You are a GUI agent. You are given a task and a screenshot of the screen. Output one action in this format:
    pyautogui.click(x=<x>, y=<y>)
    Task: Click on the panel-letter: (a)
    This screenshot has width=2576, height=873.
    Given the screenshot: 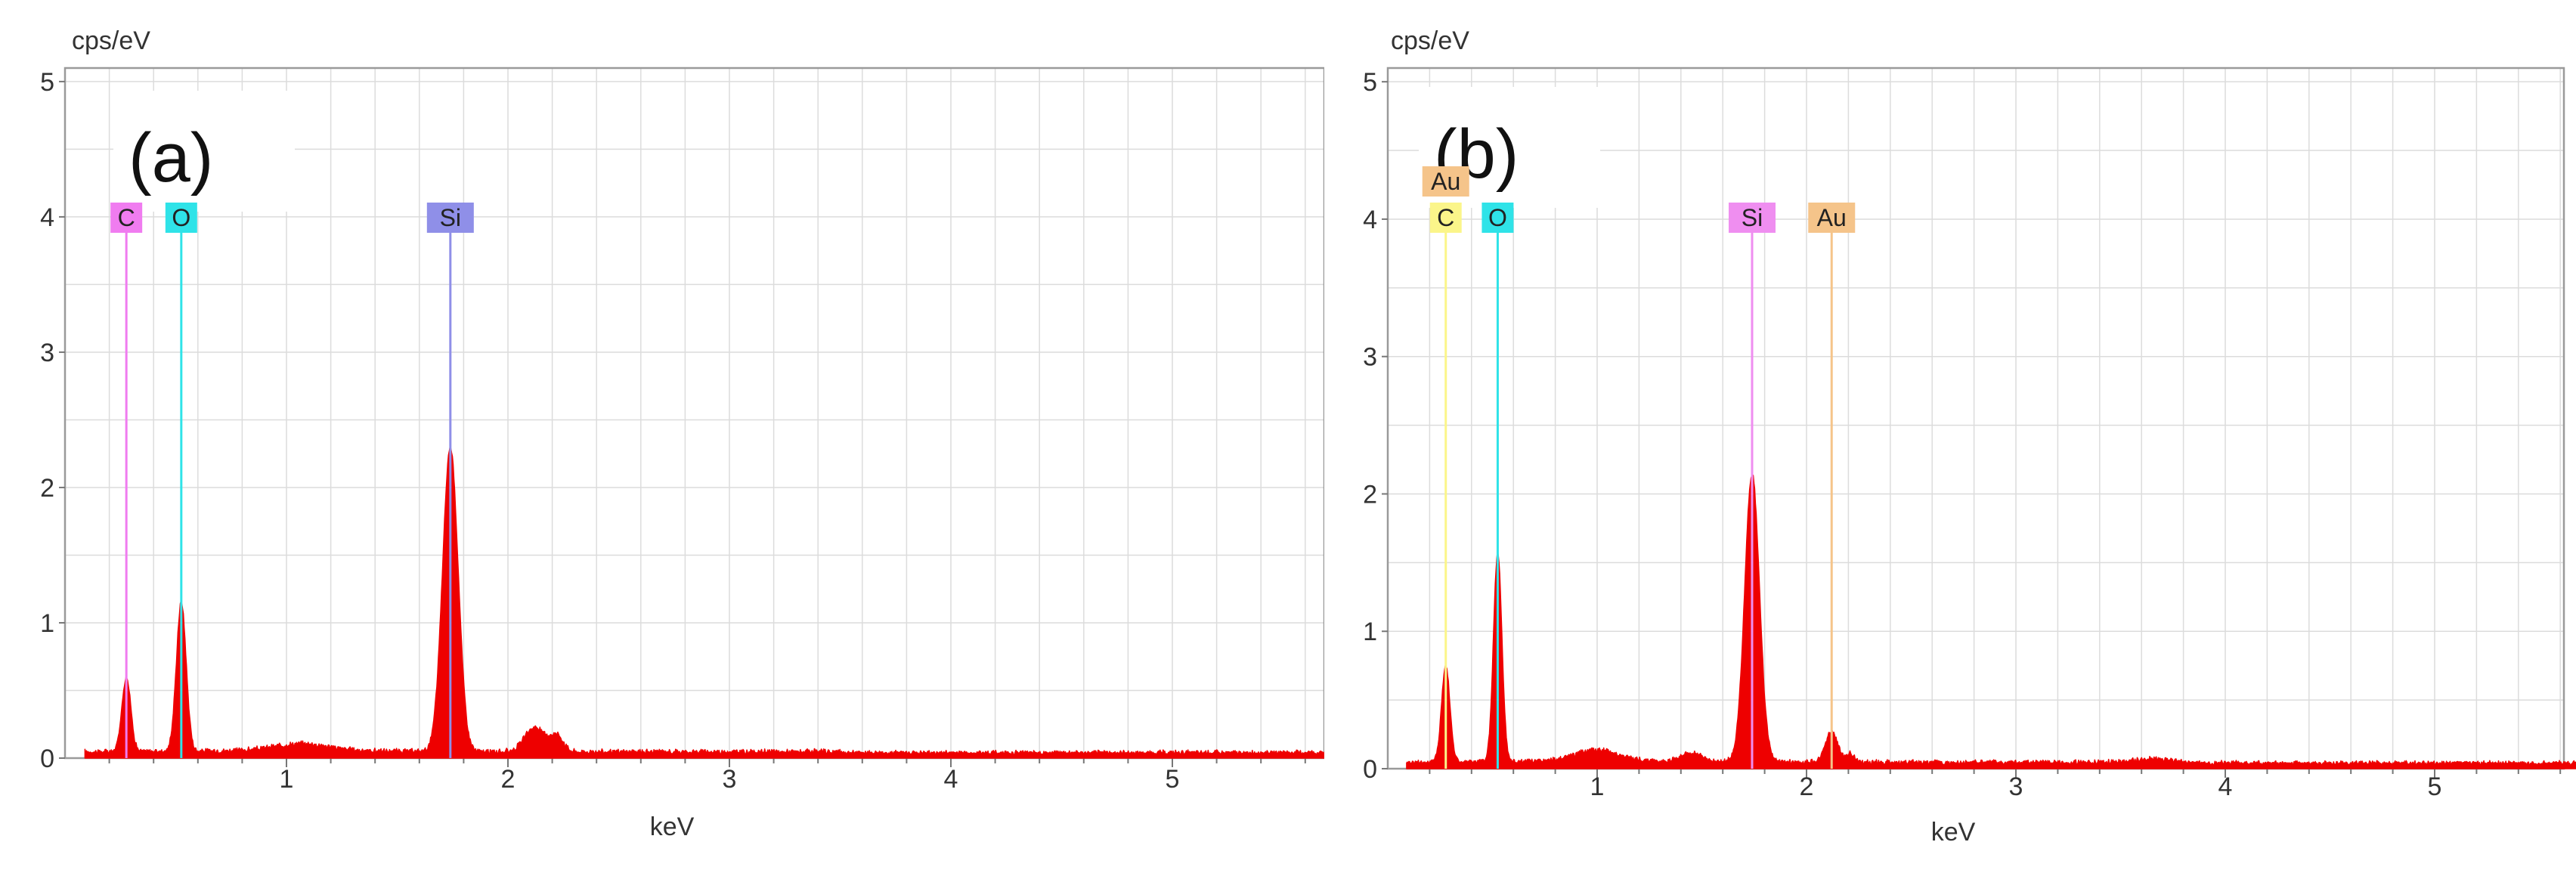 What is the action you would take?
    pyautogui.click(x=170, y=158)
    